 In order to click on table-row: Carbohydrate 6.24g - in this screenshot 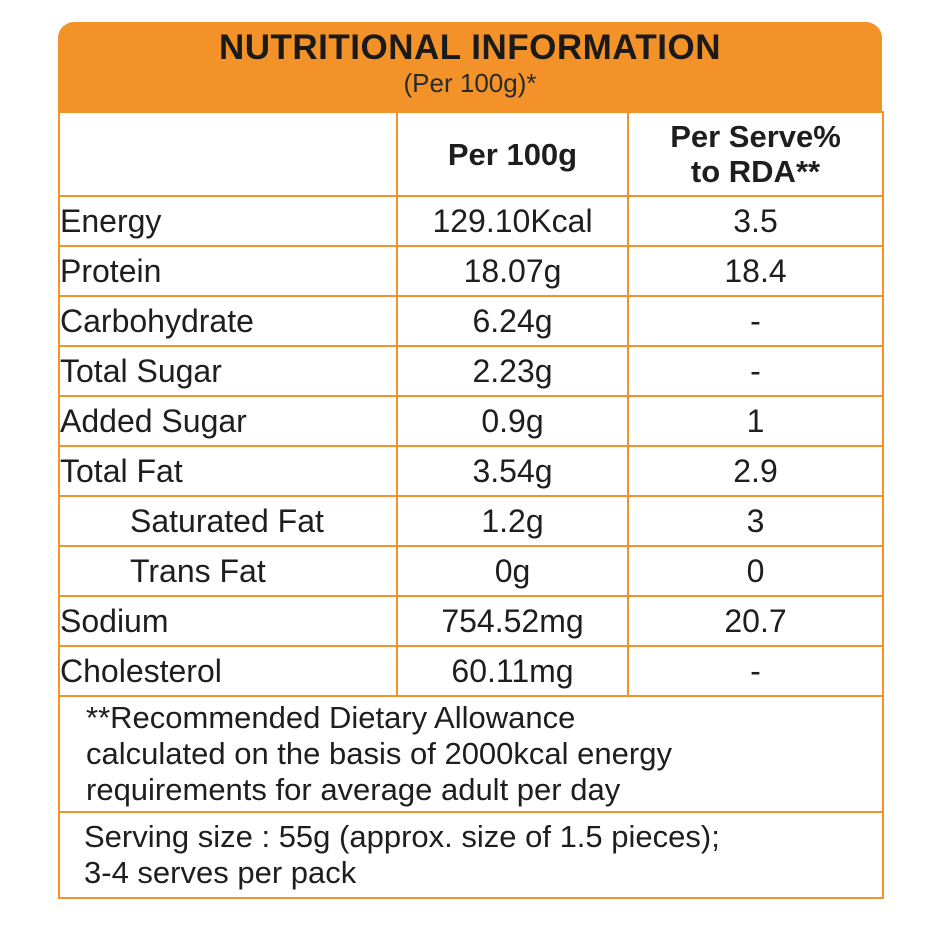, I will do `click(471, 321)`.